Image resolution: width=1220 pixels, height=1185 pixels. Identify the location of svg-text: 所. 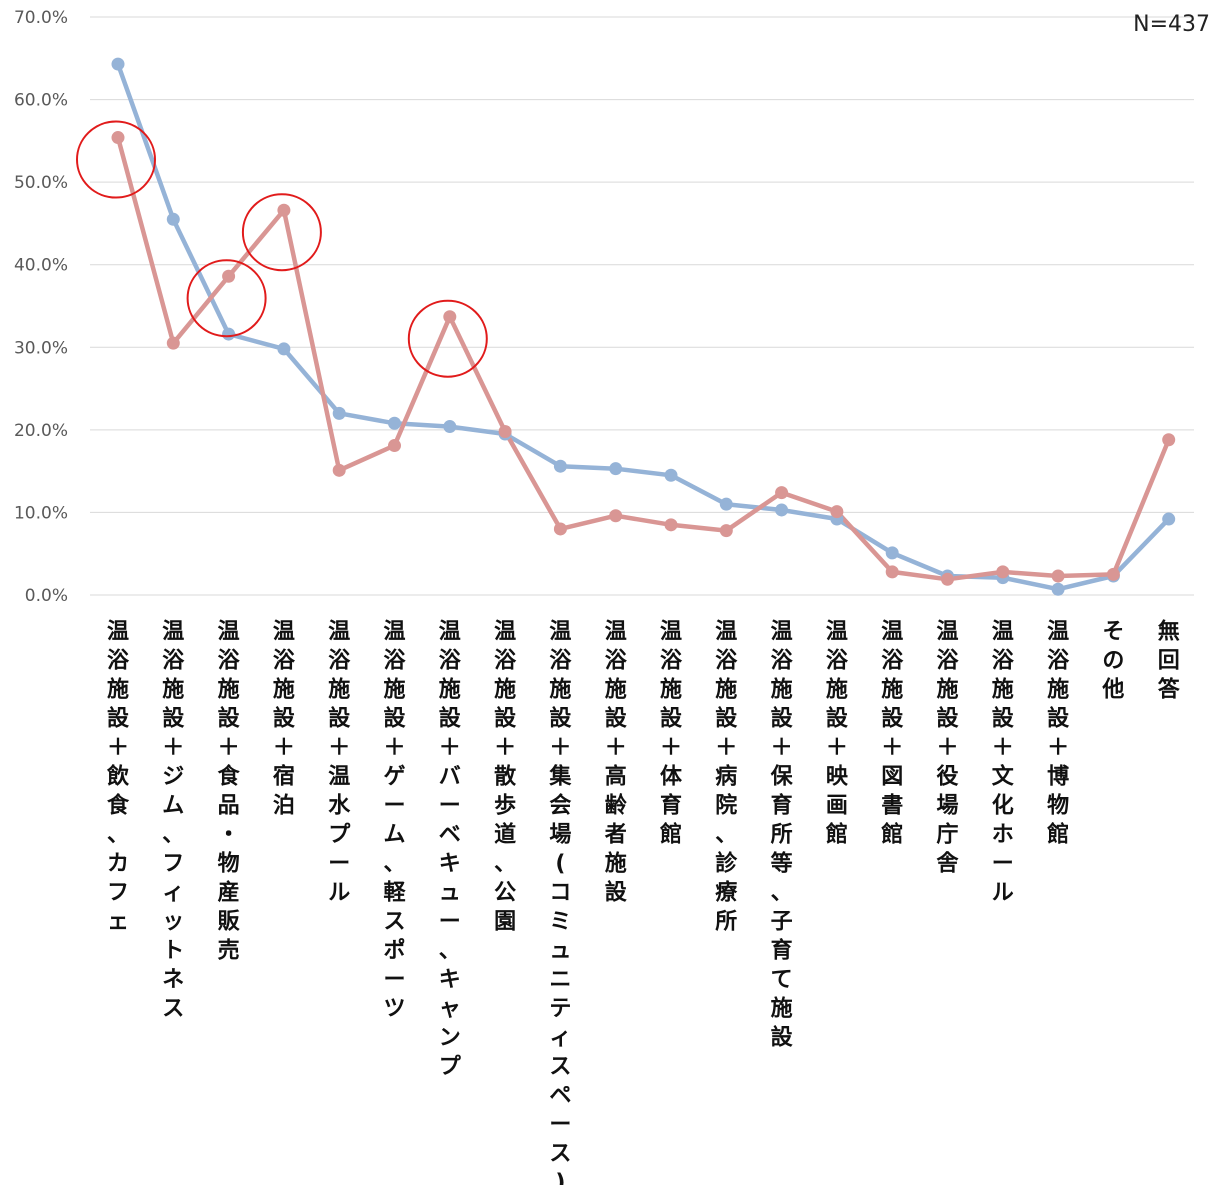
(782, 835).